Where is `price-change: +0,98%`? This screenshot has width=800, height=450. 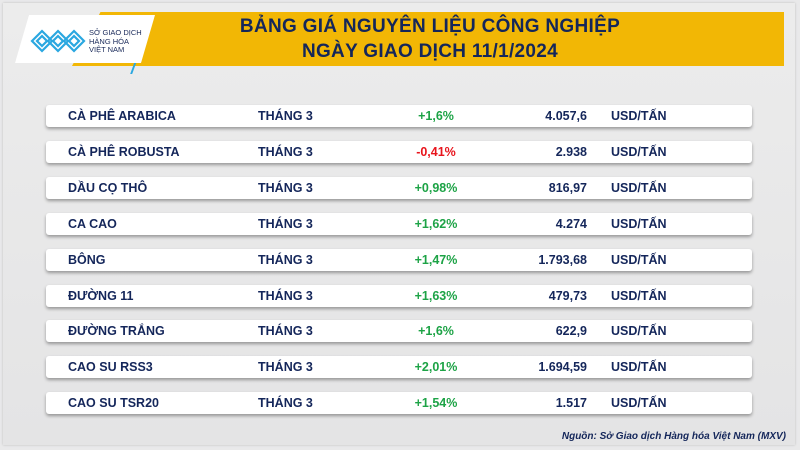
price-change: +0,98% is located at coordinates (436, 187).